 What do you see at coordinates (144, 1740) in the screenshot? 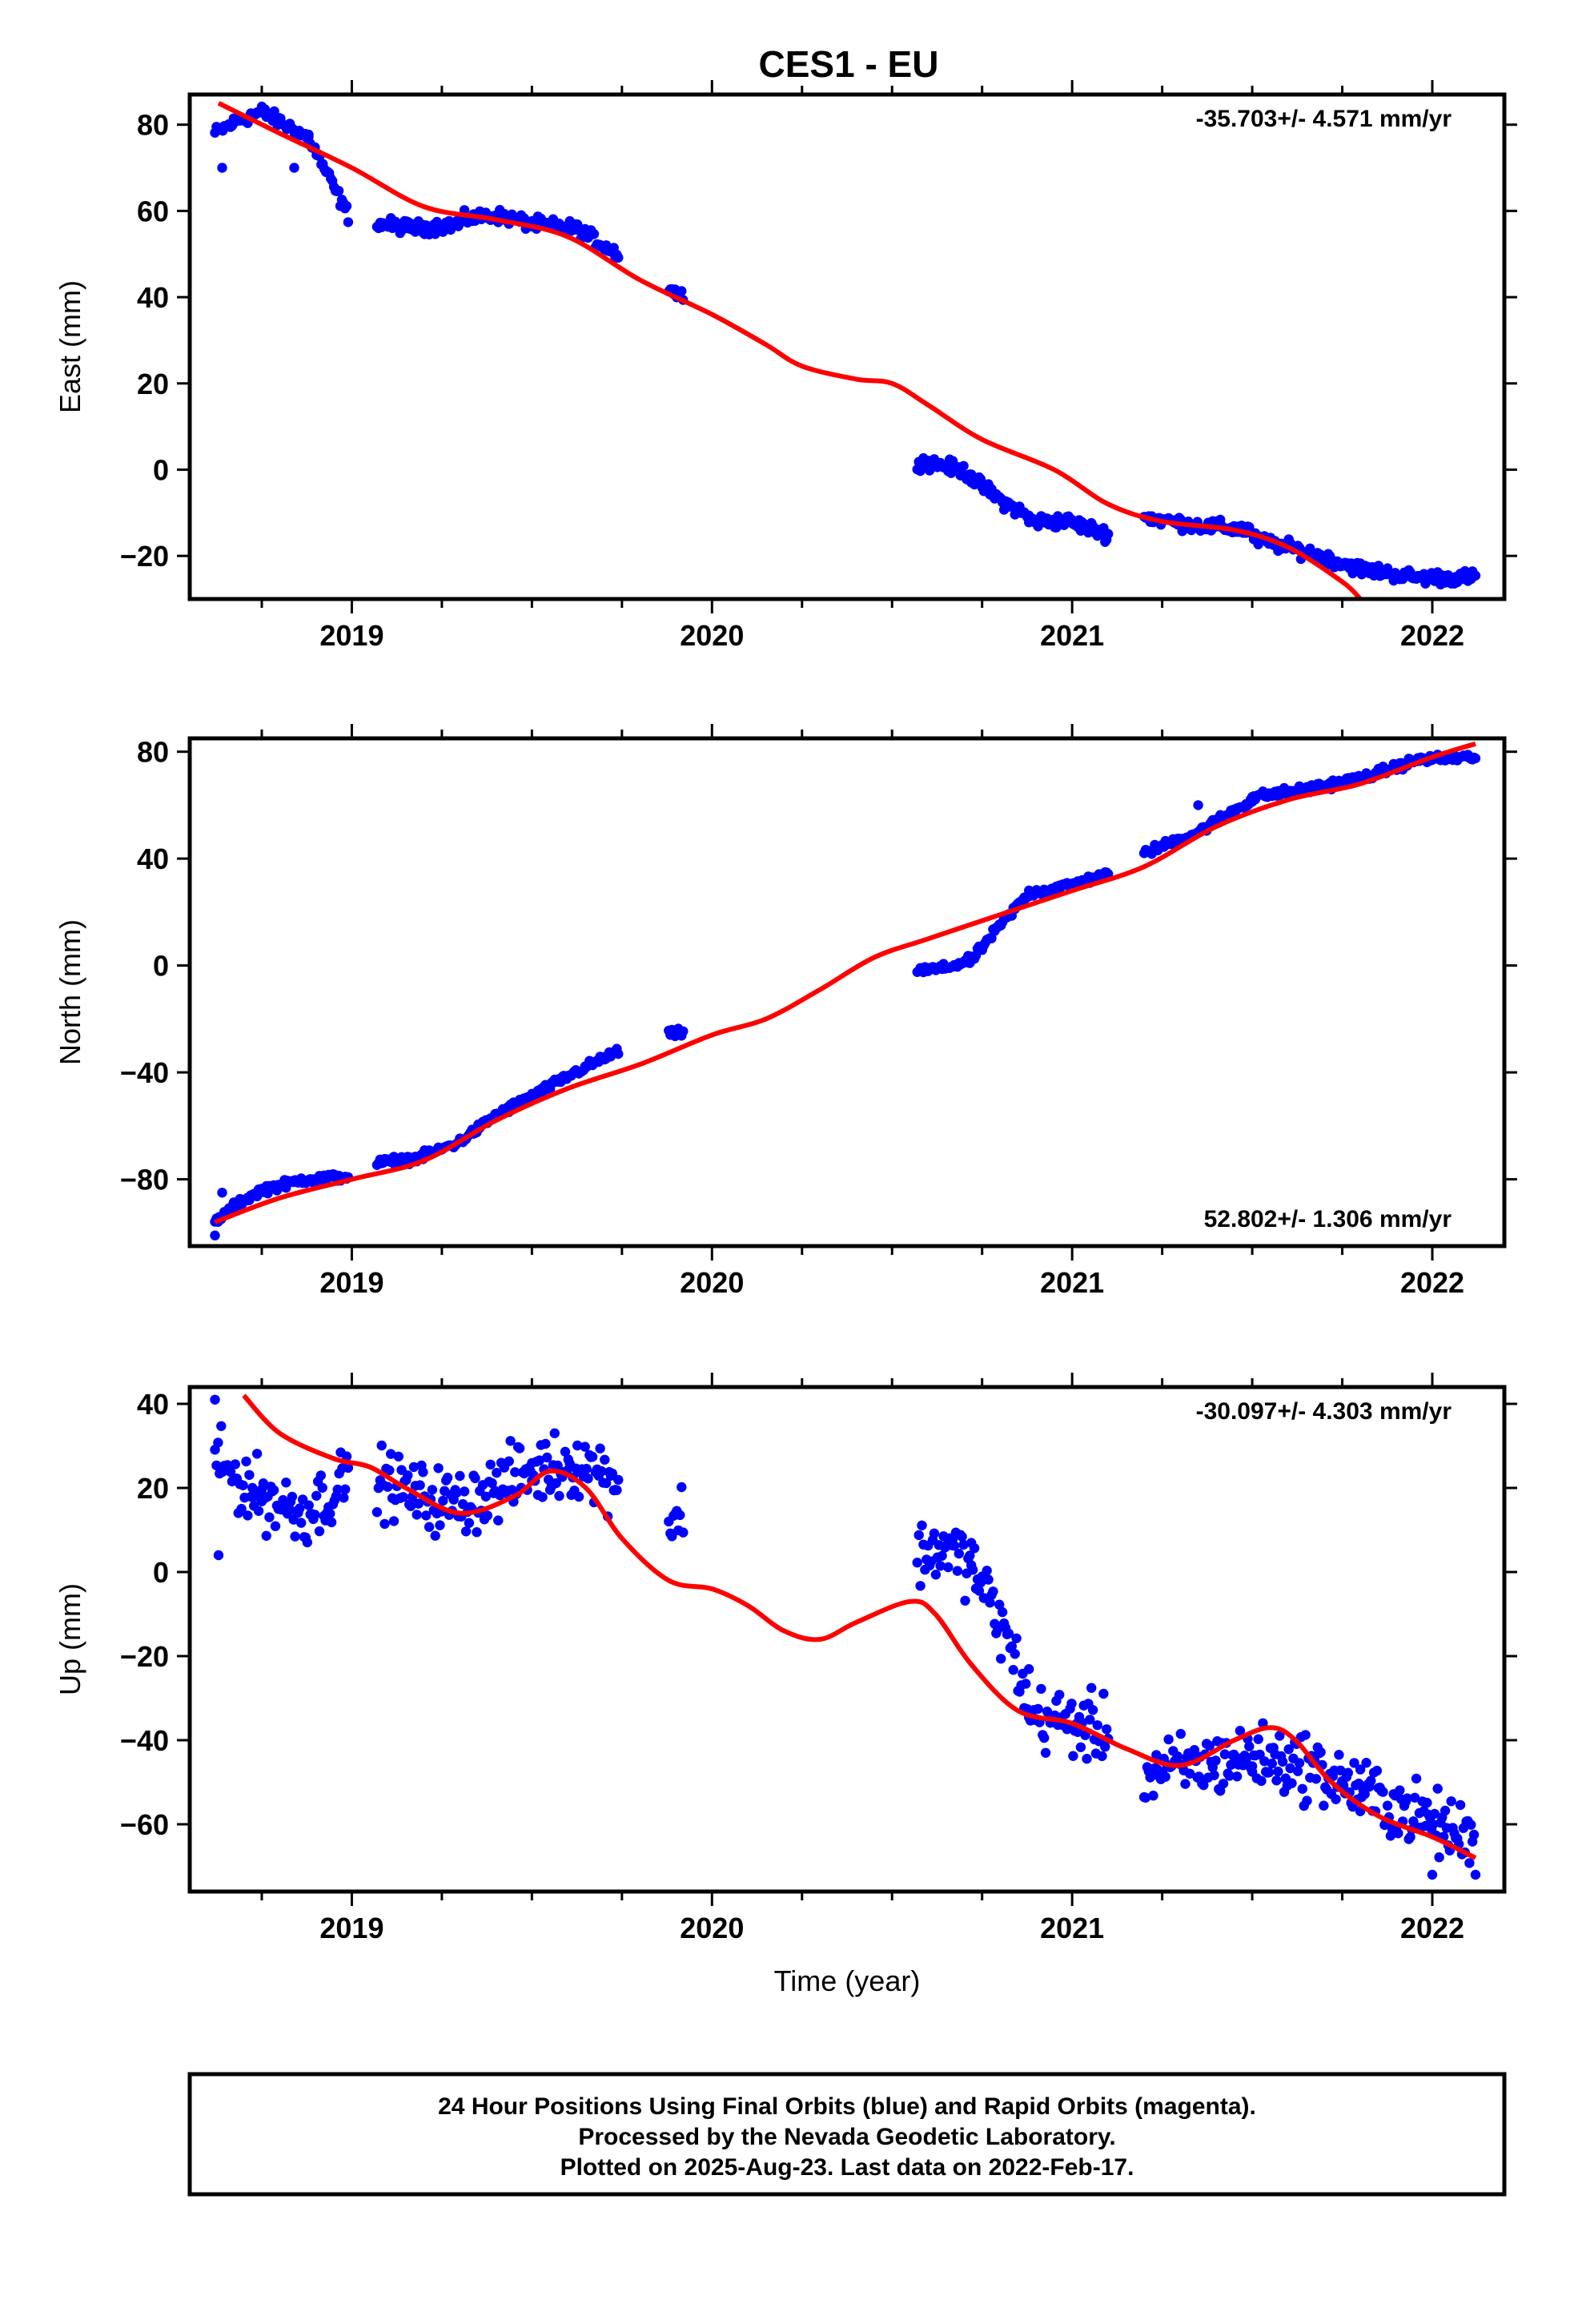
I see `y-tick-label: −40` at bounding box center [144, 1740].